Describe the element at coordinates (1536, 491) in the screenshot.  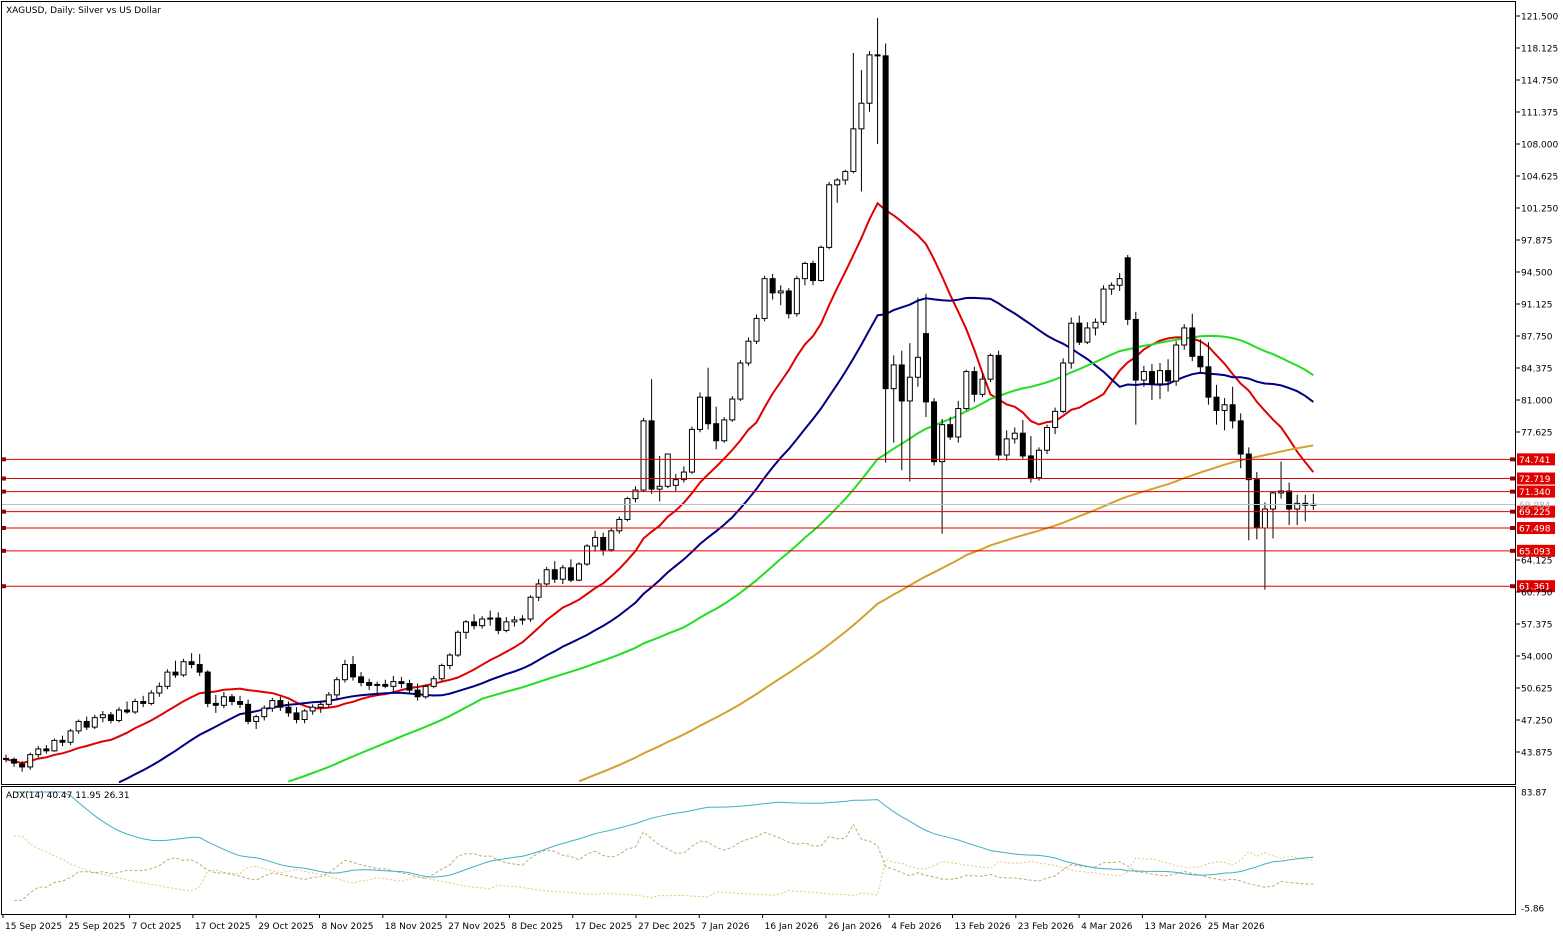
I see `price-level-tag` at that location.